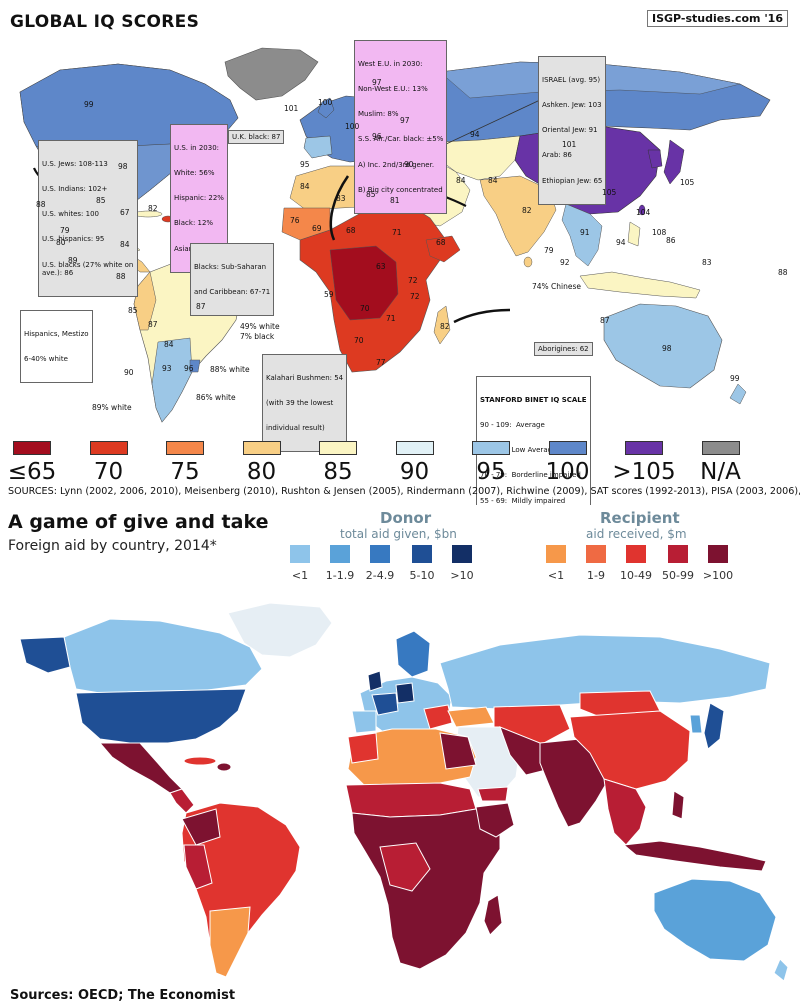  What do you see at coordinates (438, 717) in the screenshot?
I see `aid-balkans` at bounding box center [438, 717].